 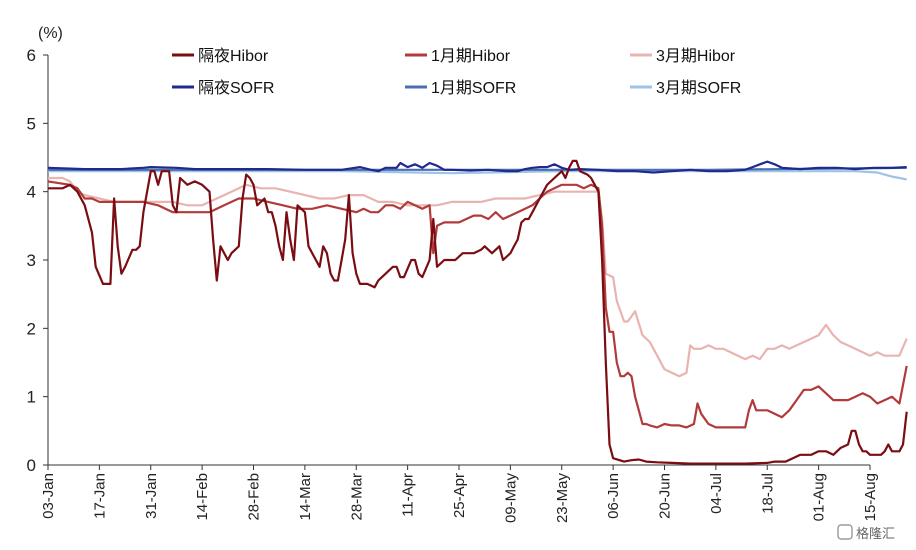 I want to click on x-tick-label: 17-Jan, so click(x=99, y=496).